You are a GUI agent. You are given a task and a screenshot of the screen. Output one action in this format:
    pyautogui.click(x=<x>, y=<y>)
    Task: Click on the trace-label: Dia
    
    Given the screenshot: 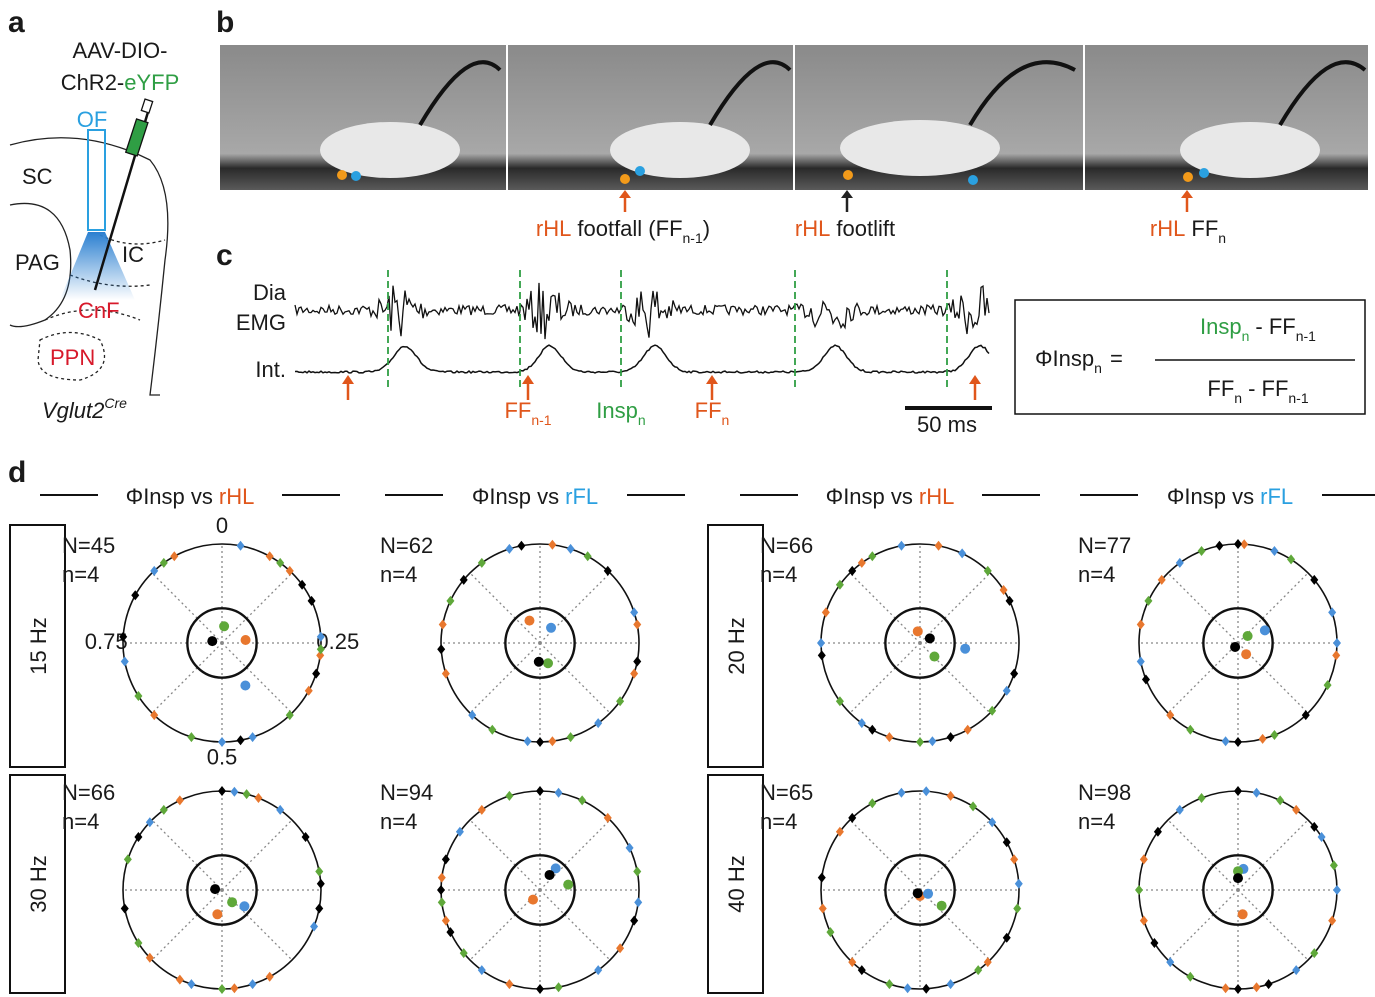 What is the action you would take?
    pyautogui.click(x=270, y=292)
    